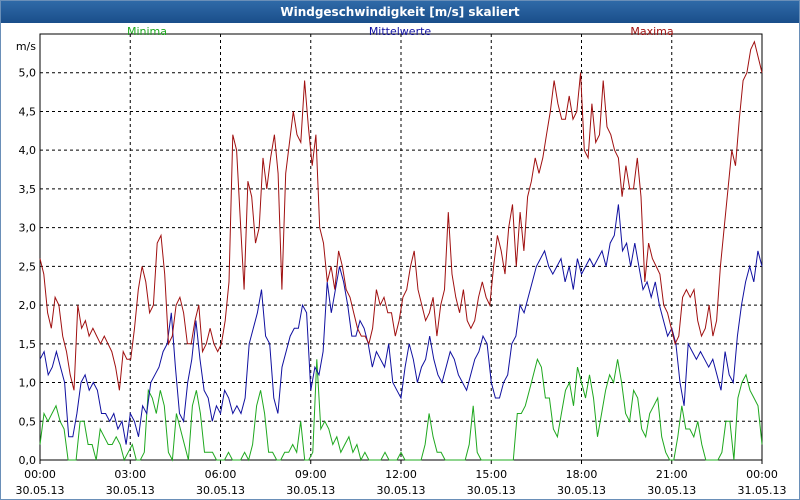  I want to click on y-tick-label: 4,5, so click(28, 111).